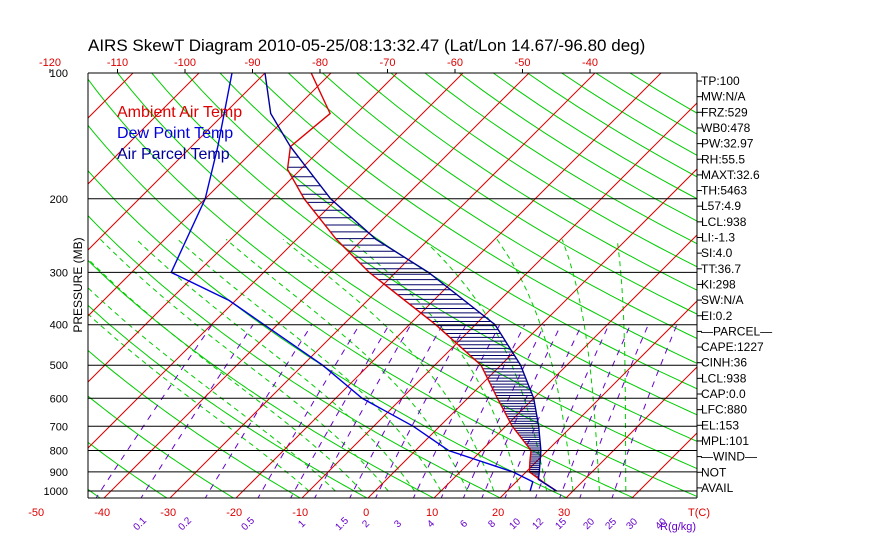  What do you see at coordinates (717, 316) in the screenshot?
I see `stability-index-label: EI:0.2` at bounding box center [717, 316].